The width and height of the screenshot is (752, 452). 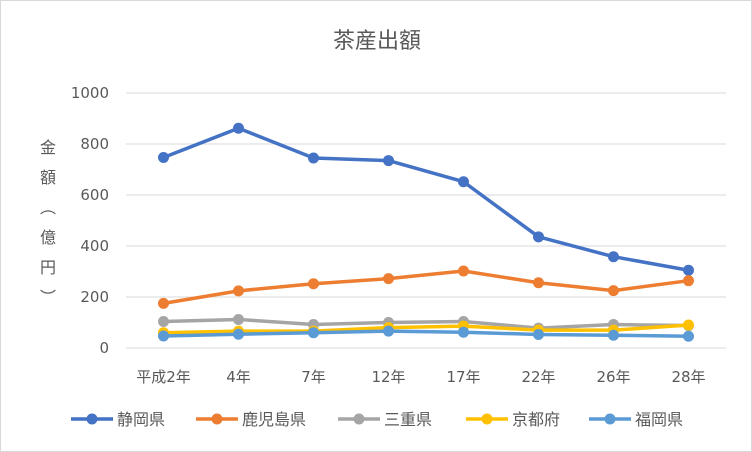 What do you see at coordinates (48, 237) in the screenshot?
I see `y-axis-label-char: 億` at bounding box center [48, 237].